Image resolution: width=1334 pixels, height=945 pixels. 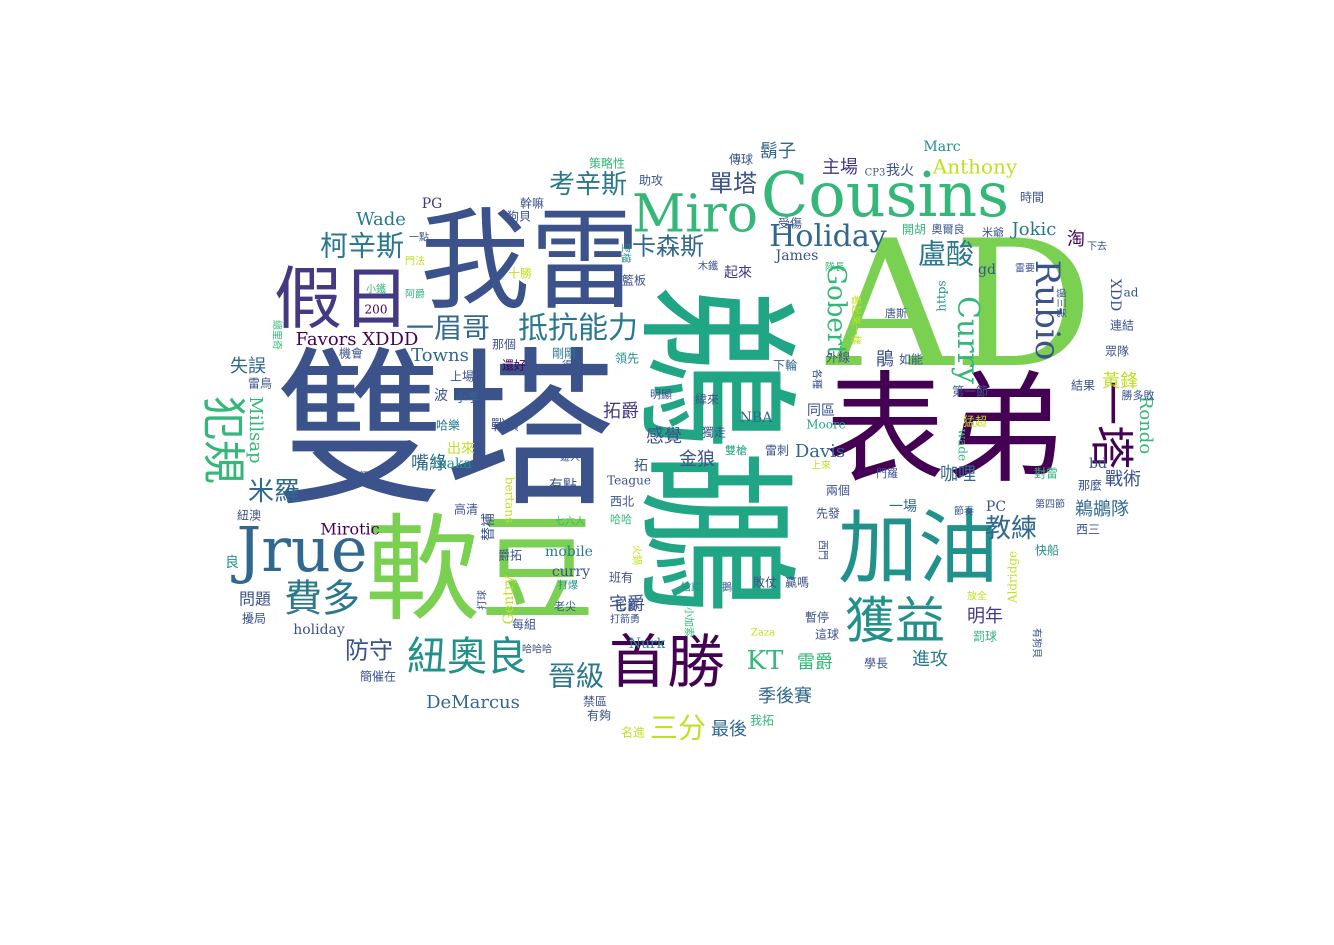 I want to click on word: CP3, so click(x=875, y=173).